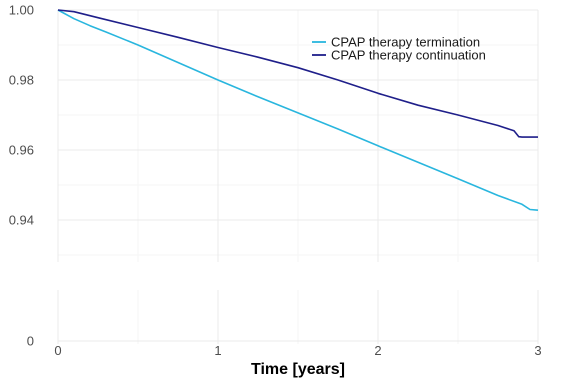 The width and height of the screenshot is (562, 379). What do you see at coordinates (21, 220) in the screenshot?
I see `y-tick-label: 0.94` at bounding box center [21, 220].